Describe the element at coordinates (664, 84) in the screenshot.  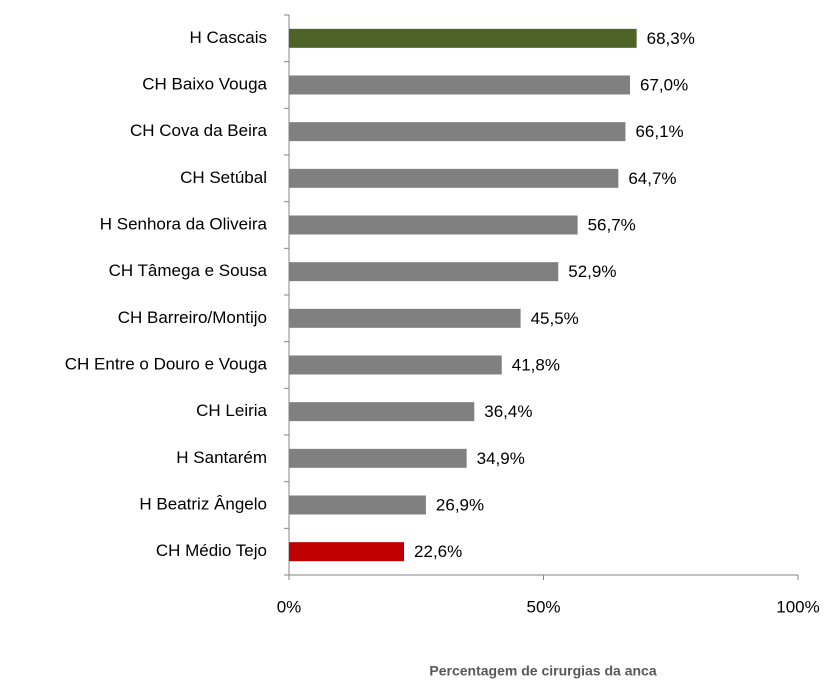
I see `value-label: 67,0%` at that location.